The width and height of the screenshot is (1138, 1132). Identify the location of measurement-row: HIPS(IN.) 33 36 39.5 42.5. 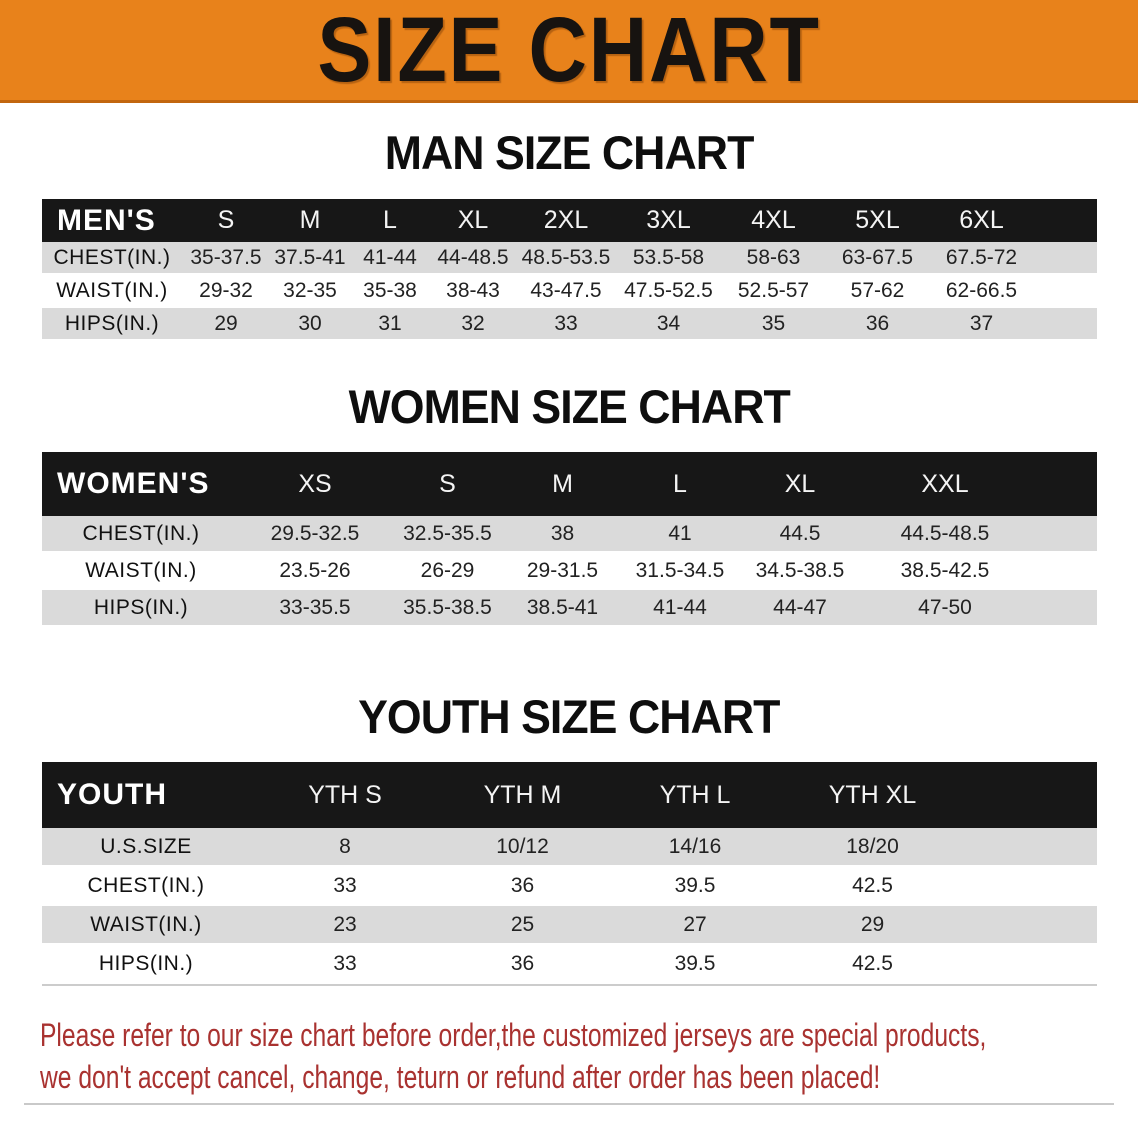
(569, 964).